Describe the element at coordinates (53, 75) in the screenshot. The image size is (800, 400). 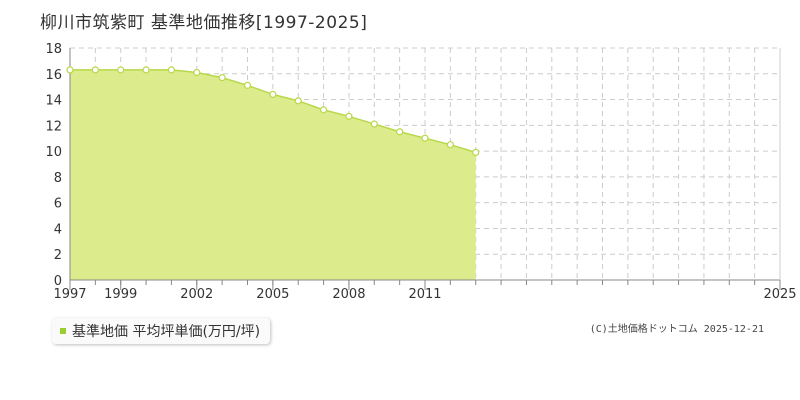
I see `y-tick-label: 16` at that location.